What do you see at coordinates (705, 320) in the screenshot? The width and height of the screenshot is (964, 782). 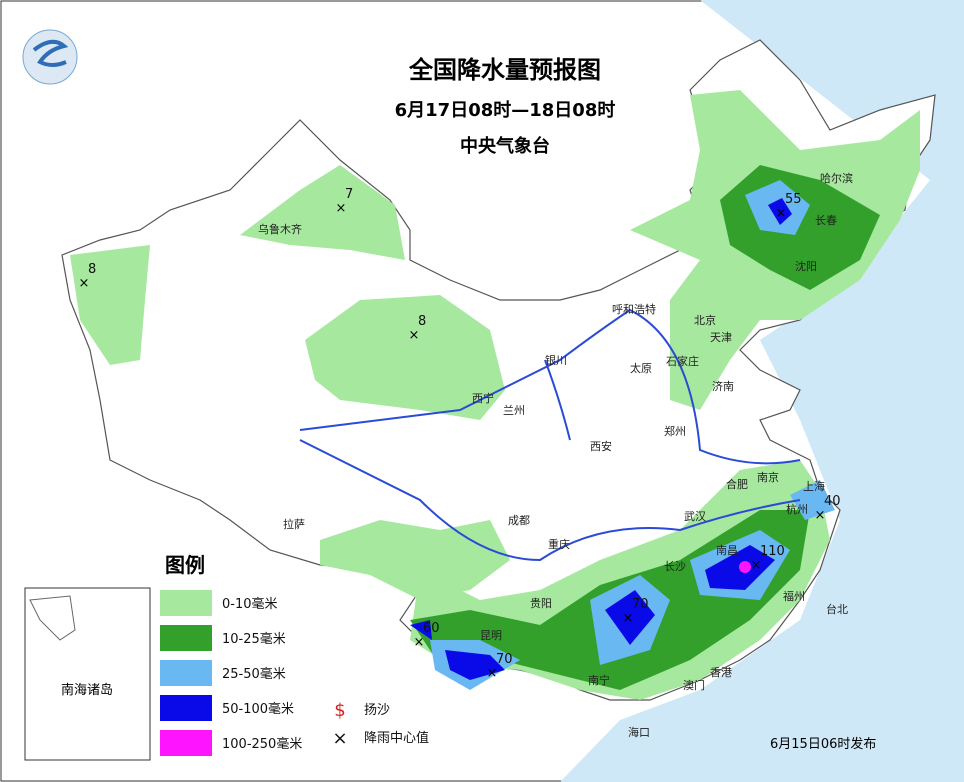 I see `city-label: 北京` at bounding box center [705, 320].